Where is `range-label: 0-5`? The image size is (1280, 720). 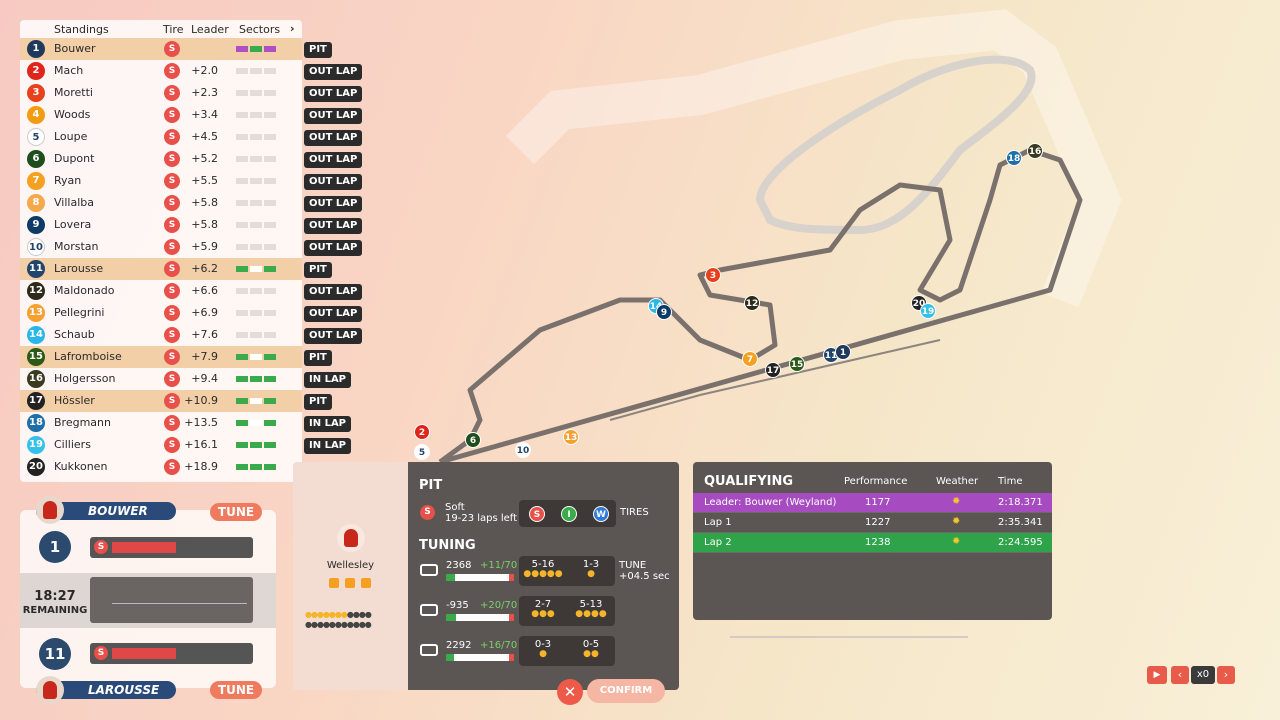 range-label: 0-5 is located at coordinates (591, 644).